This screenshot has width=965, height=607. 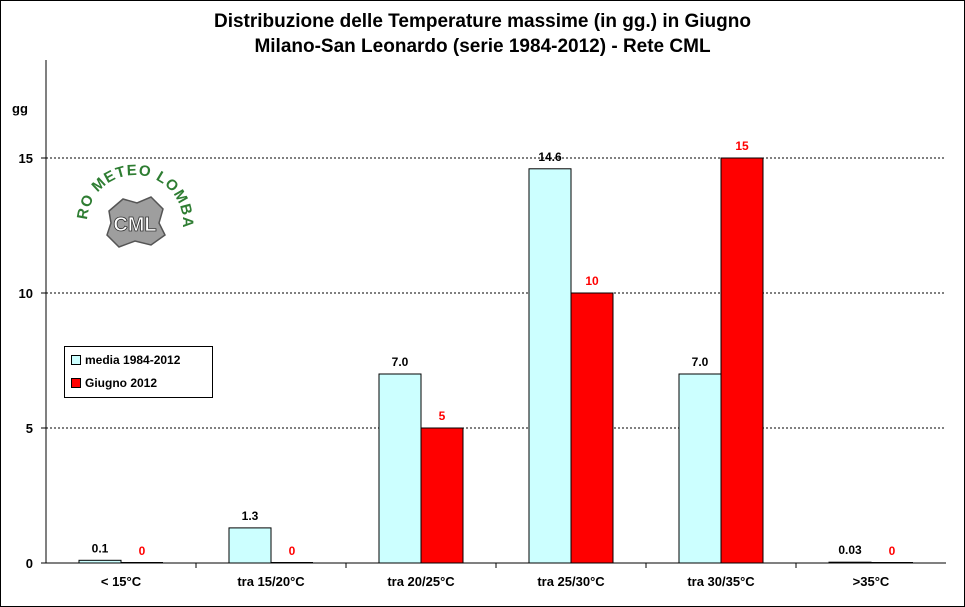 What do you see at coordinates (121, 581) in the screenshot?
I see `x-tick-label: < 15°C` at bounding box center [121, 581].